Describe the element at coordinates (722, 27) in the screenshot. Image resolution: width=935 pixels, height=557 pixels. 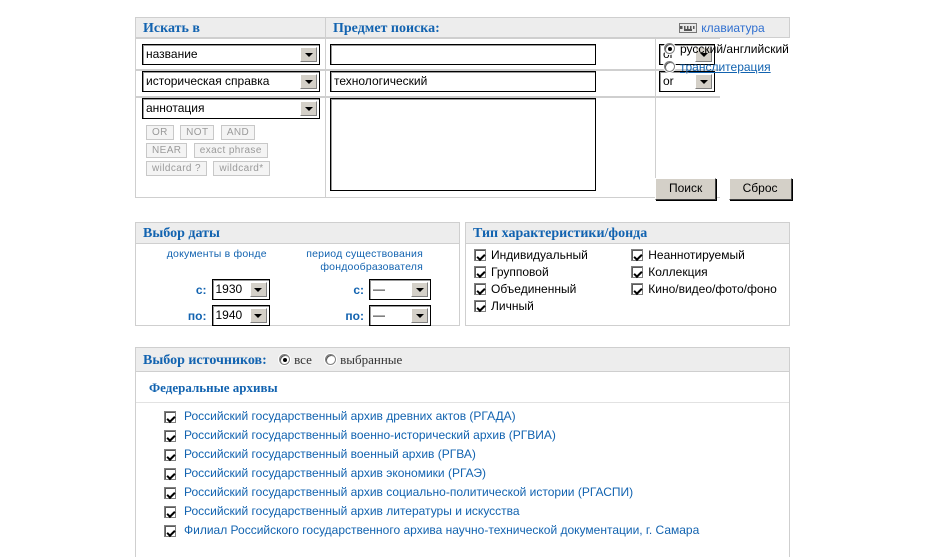
I see `virtual-keyboard-link: клавиатура` at that location.